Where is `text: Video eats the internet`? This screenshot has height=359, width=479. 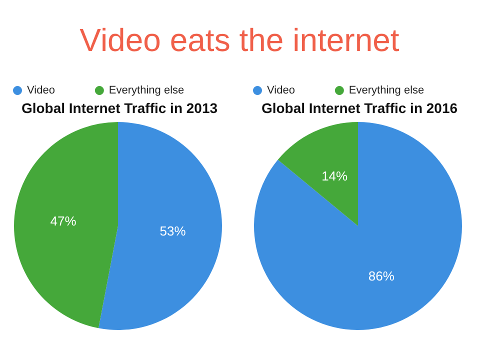 text: Video eats the internet is located at coordinates (239, 40).